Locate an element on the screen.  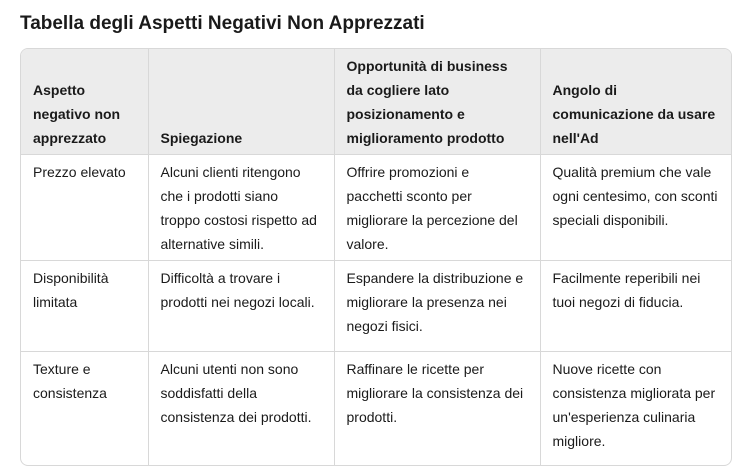
header-cell: Aspetto negativo non apprezzato is located at coordinates (84, 102).